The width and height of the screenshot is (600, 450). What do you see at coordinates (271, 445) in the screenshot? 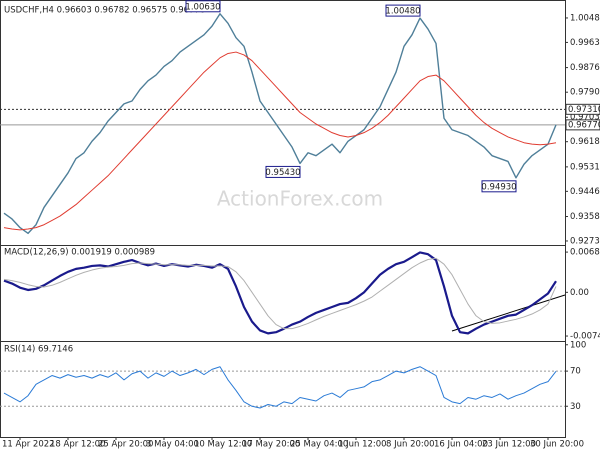
I see `x-tick-label: 17 May 20:00` at bounding box center [271, 445].